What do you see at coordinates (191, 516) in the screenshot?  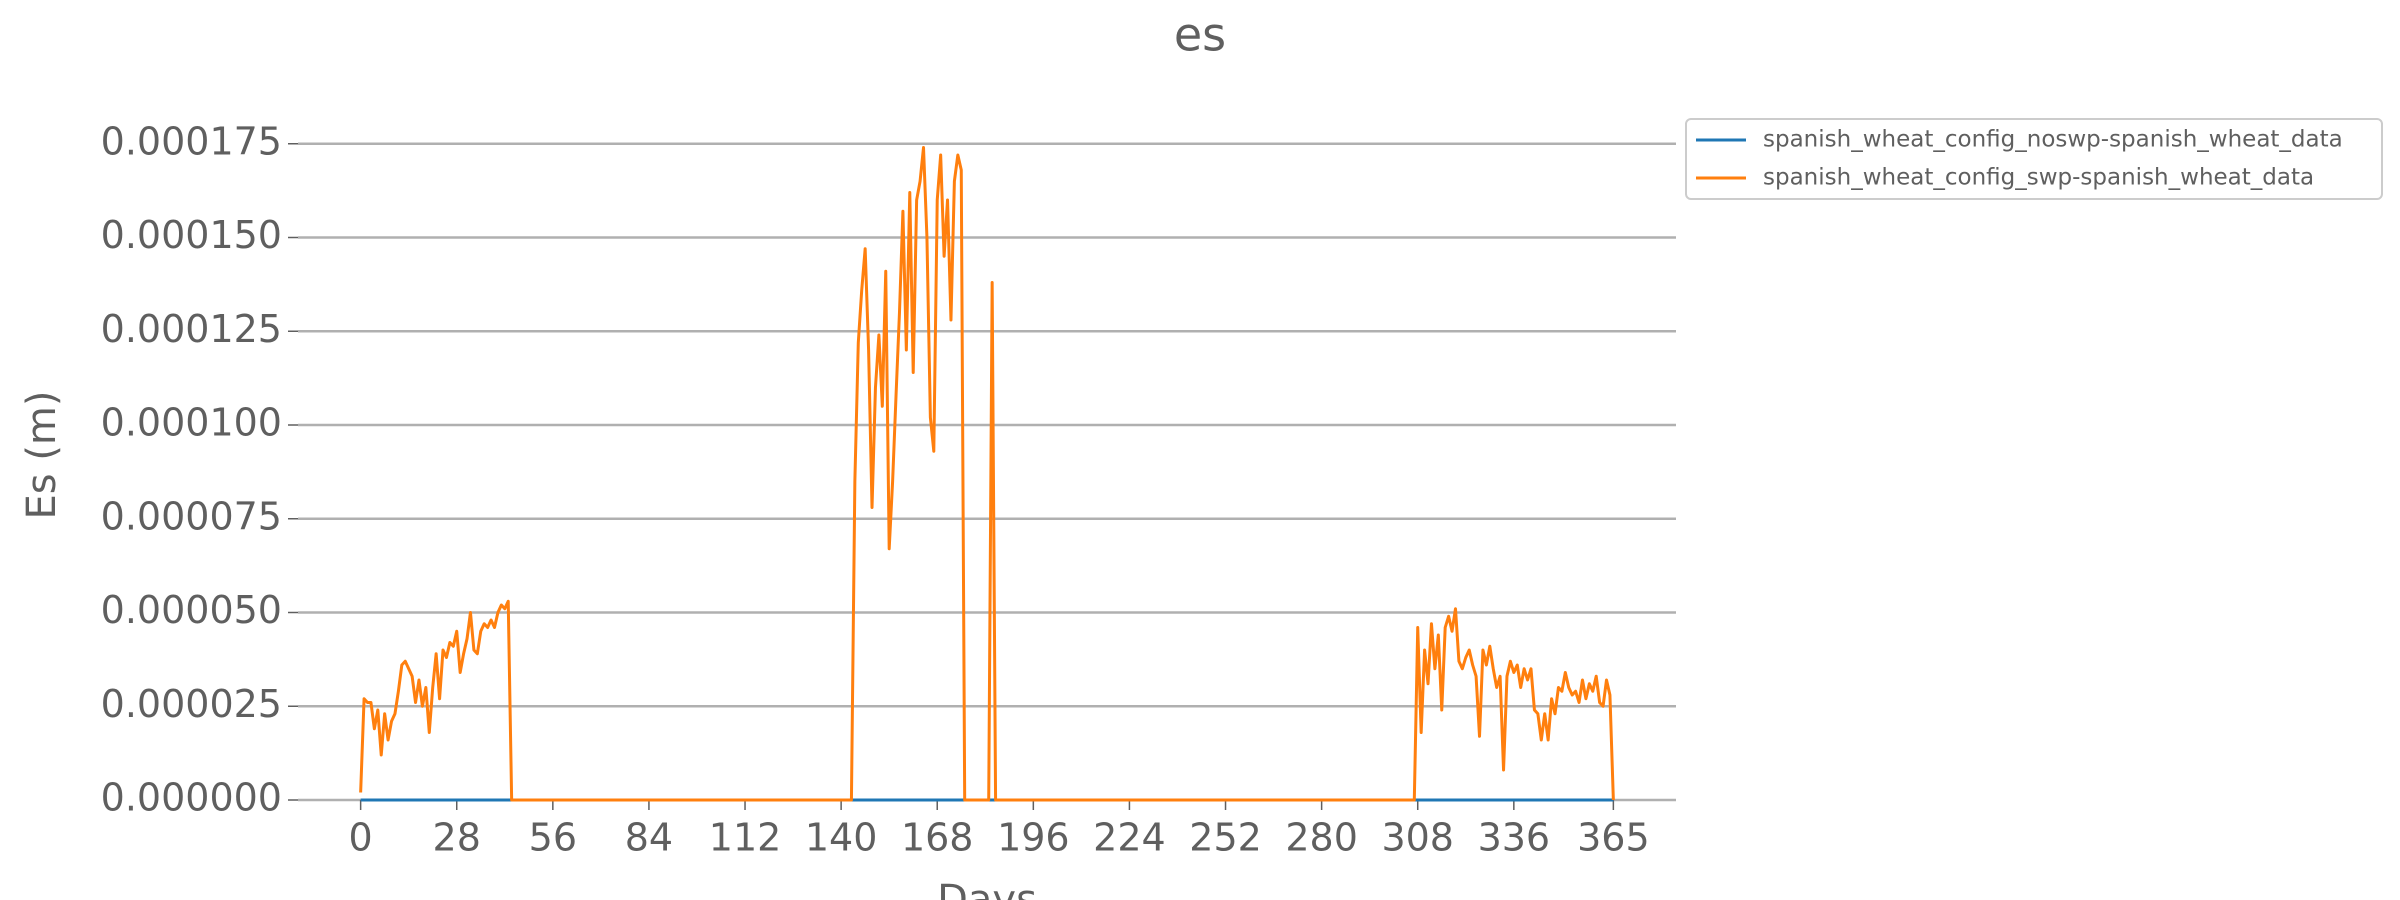 I see `y-tick-label: 0.000075` at bounding box center [191, 516].